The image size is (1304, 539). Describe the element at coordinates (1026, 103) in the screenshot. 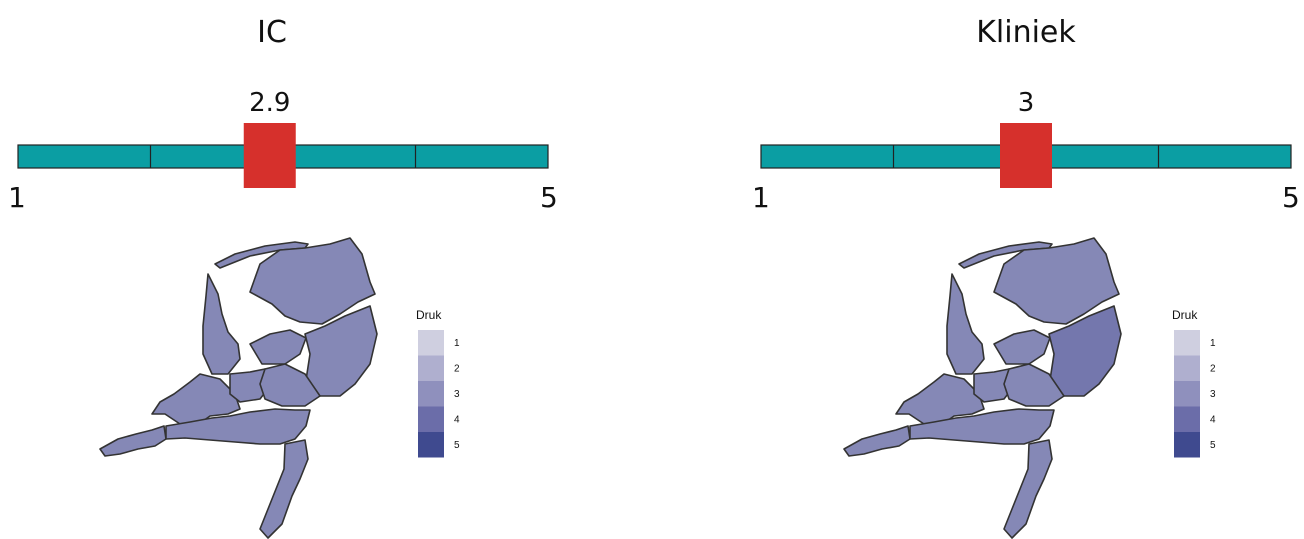

I see `gauge-value-label: 3` at that location.